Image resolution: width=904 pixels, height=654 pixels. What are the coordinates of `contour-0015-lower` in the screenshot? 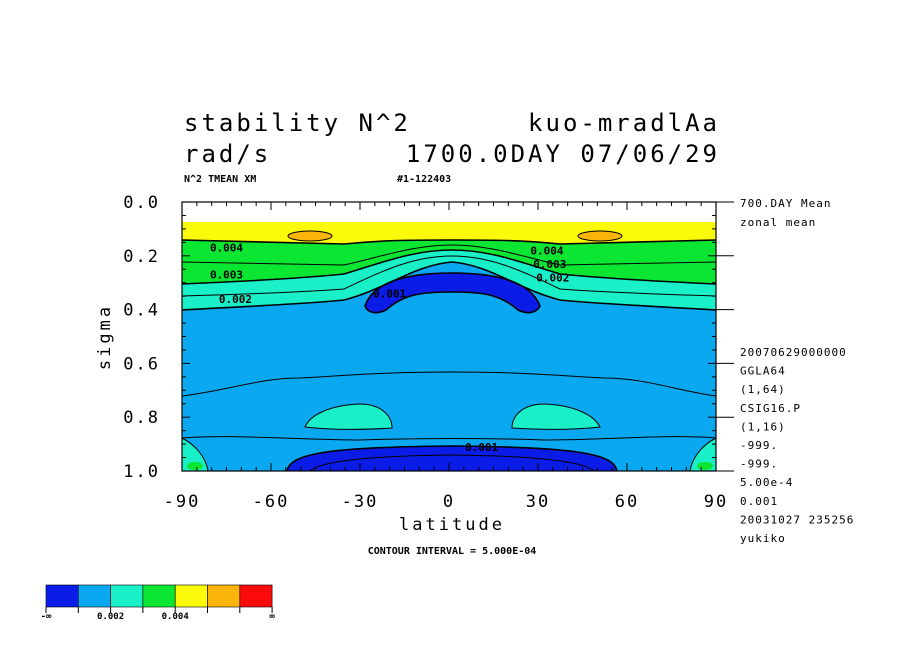 It's located at (449, 438).